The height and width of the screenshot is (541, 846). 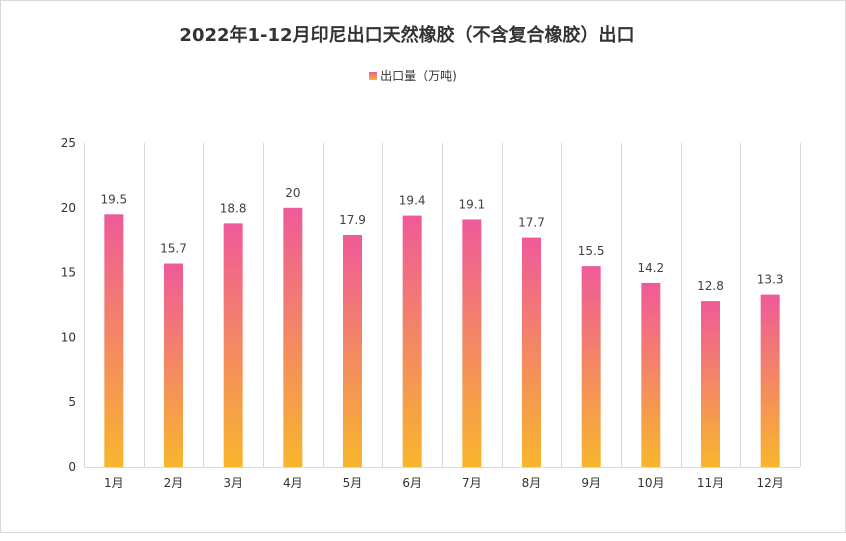 I want to click on x-axis: 1月 2月 3月 4月 5月 6月 7月 8月 9月 10月 11月 12月, so click(x=444, y=483).